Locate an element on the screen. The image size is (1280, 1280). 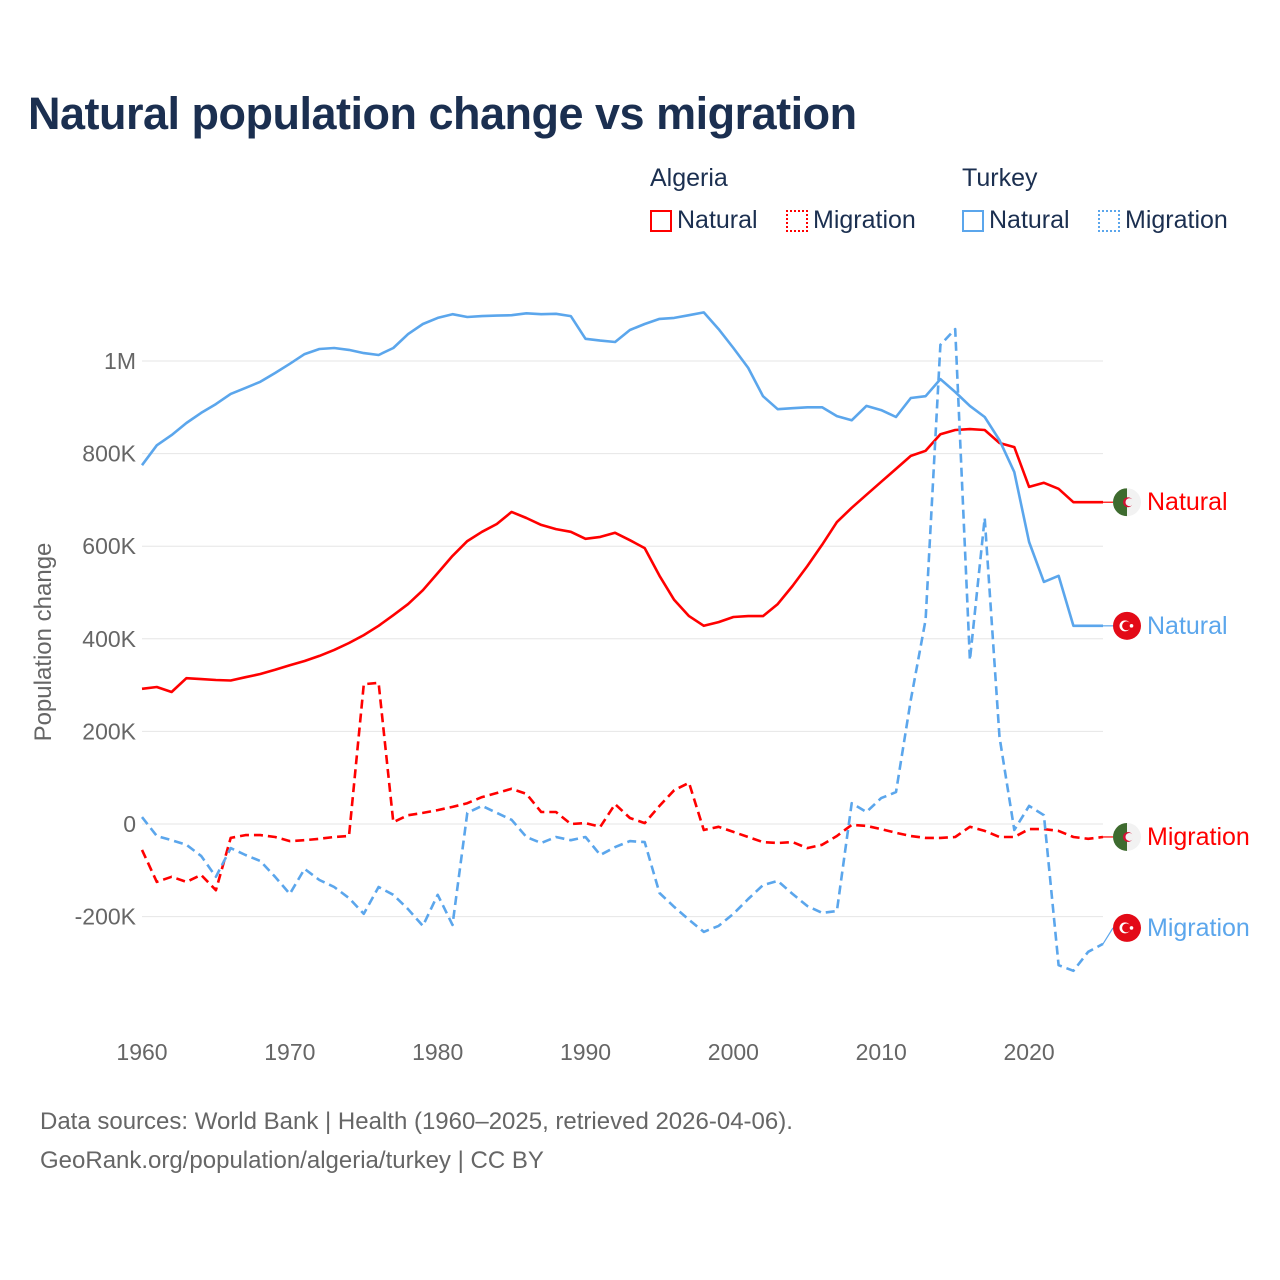
x-tick-label: 1970 is located at coordinates (289, 1052).